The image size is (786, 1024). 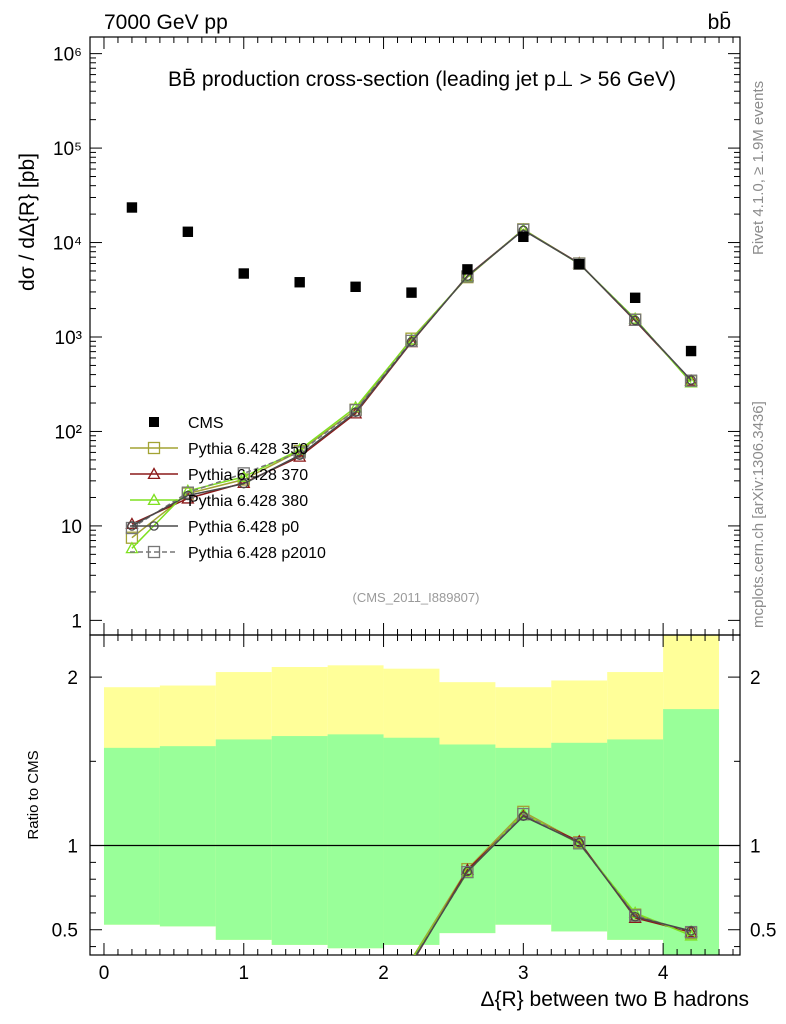 What do you see at coordinates (71, 527) in the screenshot?
I see `y-tick-label: 10` at bounding box center [71, 527].